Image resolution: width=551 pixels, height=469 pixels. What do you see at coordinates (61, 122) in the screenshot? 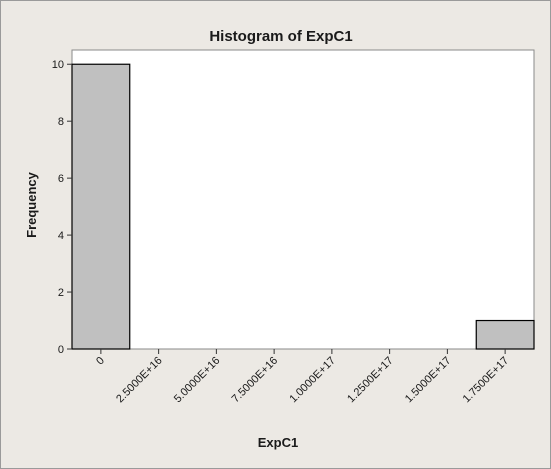
I see `y-tick-label-4: 8` at bounding box center [61, 122].